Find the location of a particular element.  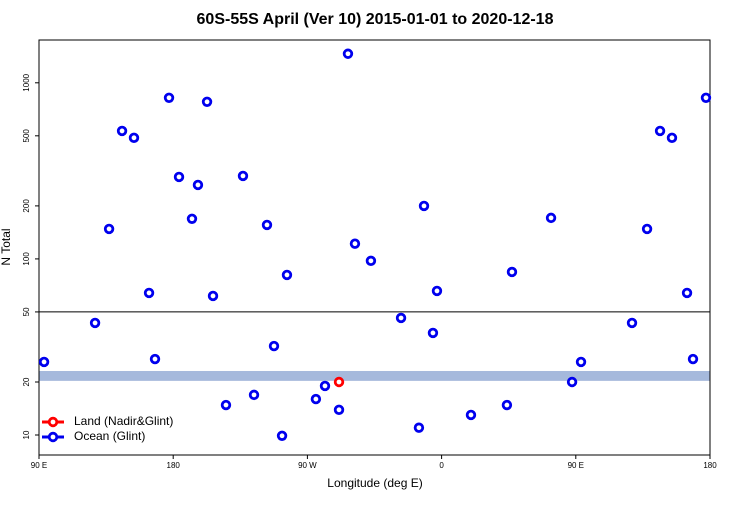

y-tick-label: 10 is located at coordinates (26, 434).